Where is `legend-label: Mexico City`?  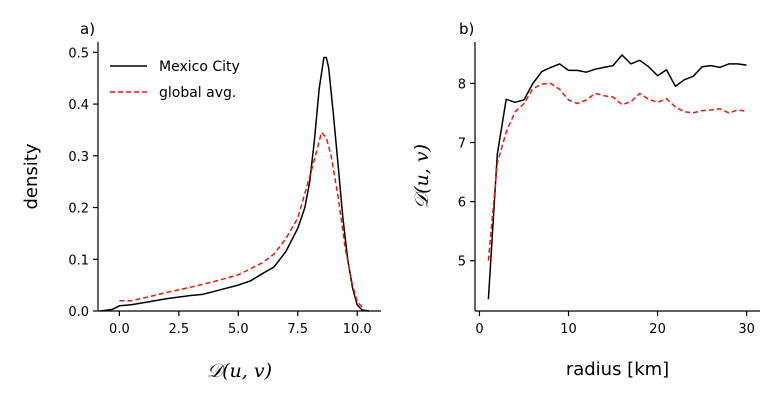
legend-label: Mexico City is located at coordinates (199, 67).